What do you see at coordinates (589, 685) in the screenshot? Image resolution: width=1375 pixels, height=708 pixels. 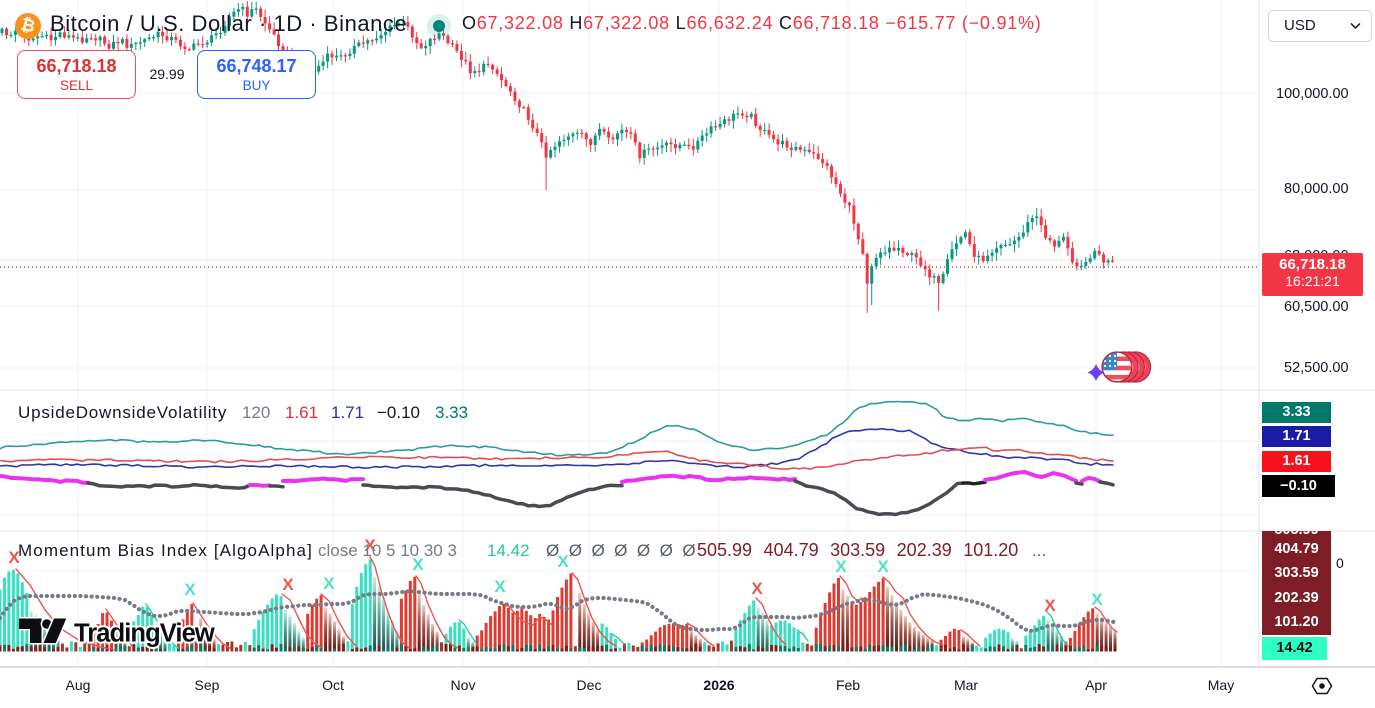 I see `svg-text: Dec` at bounding box center [589, 685].